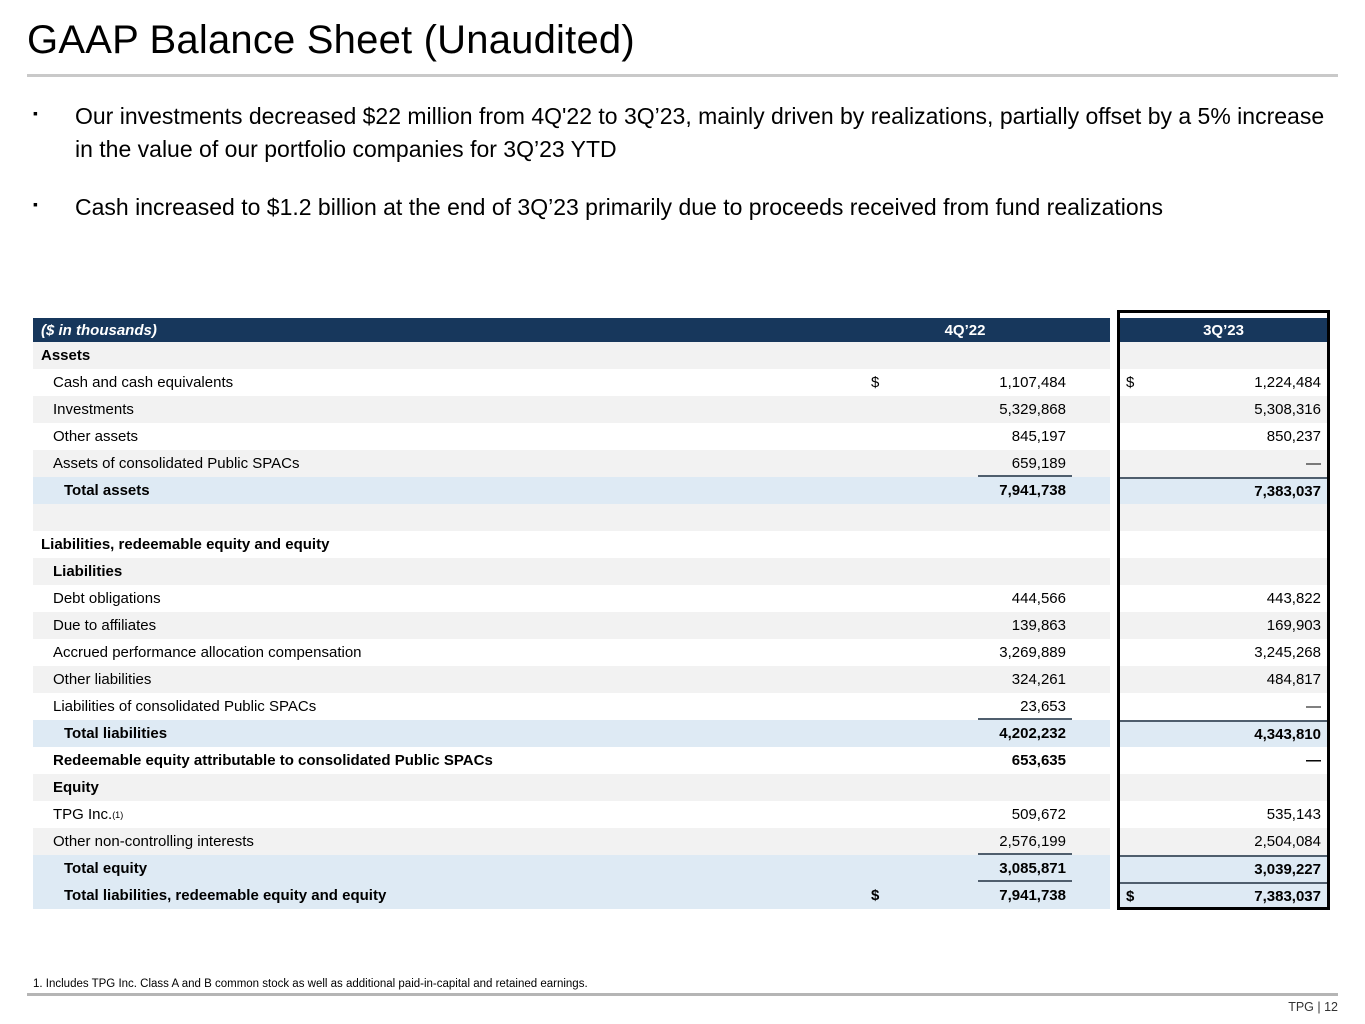 The image size is (1365, 1024). What do you see at coordinates (446, 787) in the screenshot?
I see `row-label: Equity` at bounding box center [446, 787].